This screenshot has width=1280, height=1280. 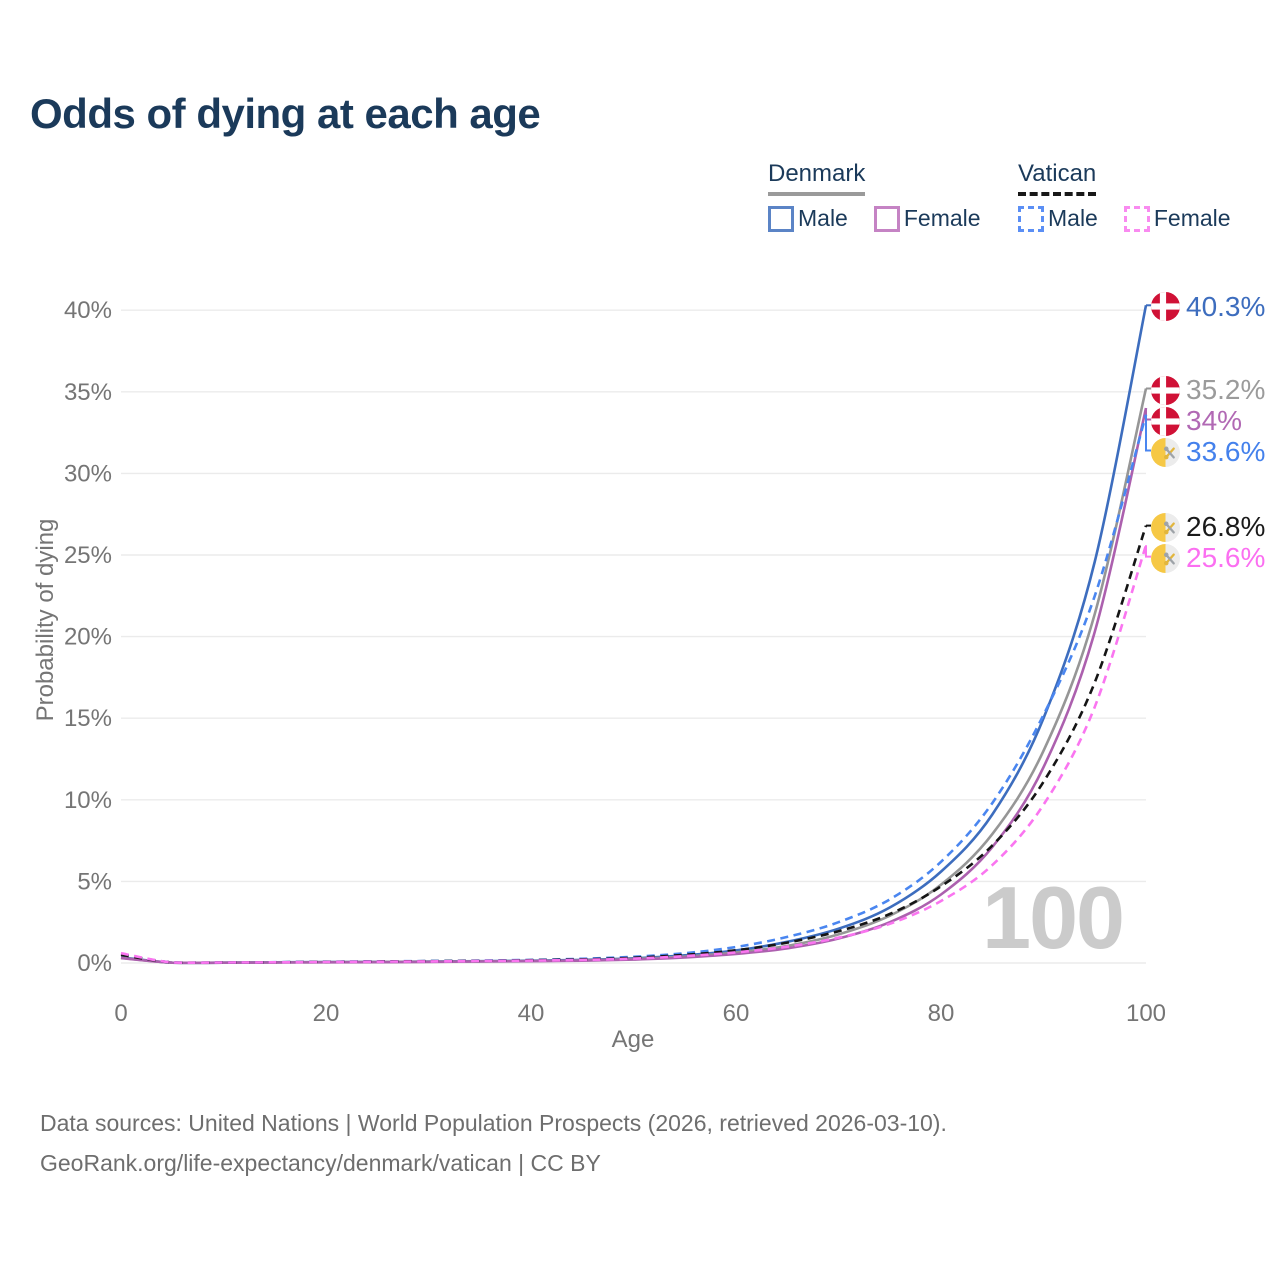 I want to click on x-axis-title: Age, so click(x=633, y=1039).